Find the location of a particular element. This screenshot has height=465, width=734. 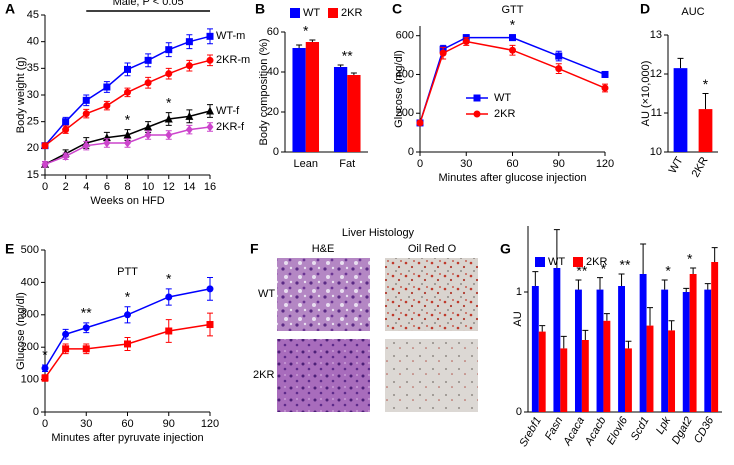

panel-letter: D is located at coordinates (645, 9).